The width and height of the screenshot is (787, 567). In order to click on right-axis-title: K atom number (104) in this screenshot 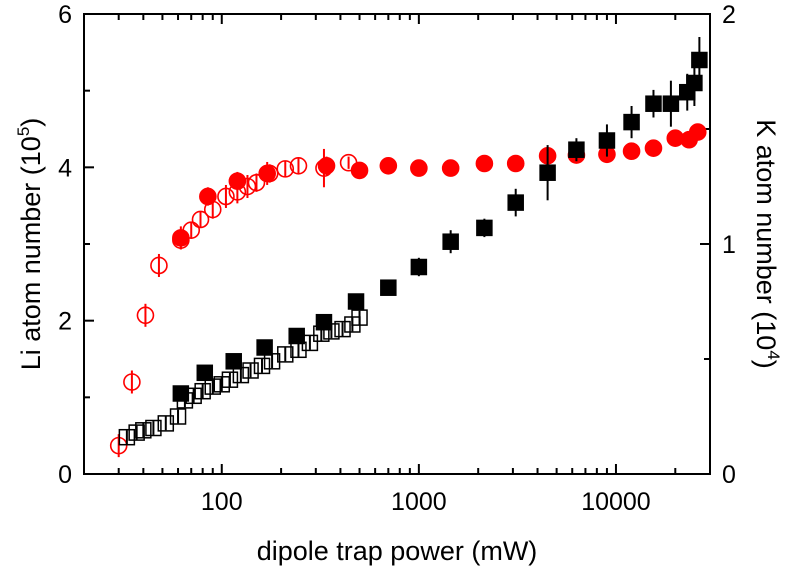, I will do `click(767, 244)`.